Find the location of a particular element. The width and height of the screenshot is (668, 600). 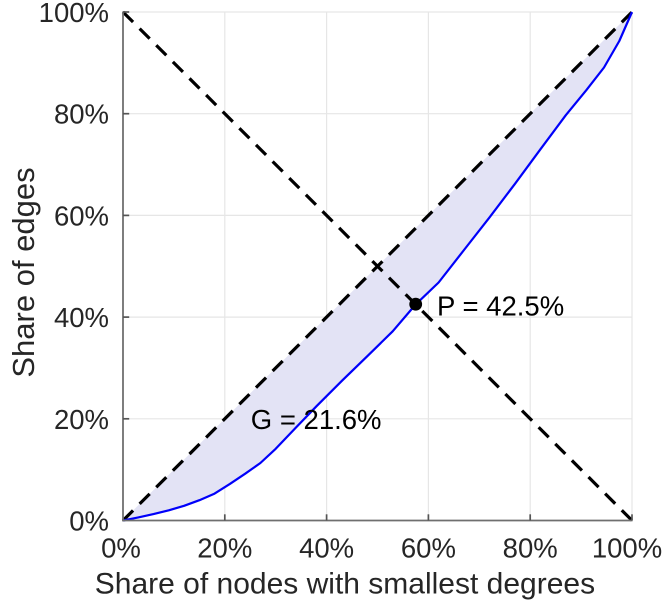

svg-text:Share of nodes with smallest d: Share of nodes with smallest degrees is located at coordinates (345, 584).